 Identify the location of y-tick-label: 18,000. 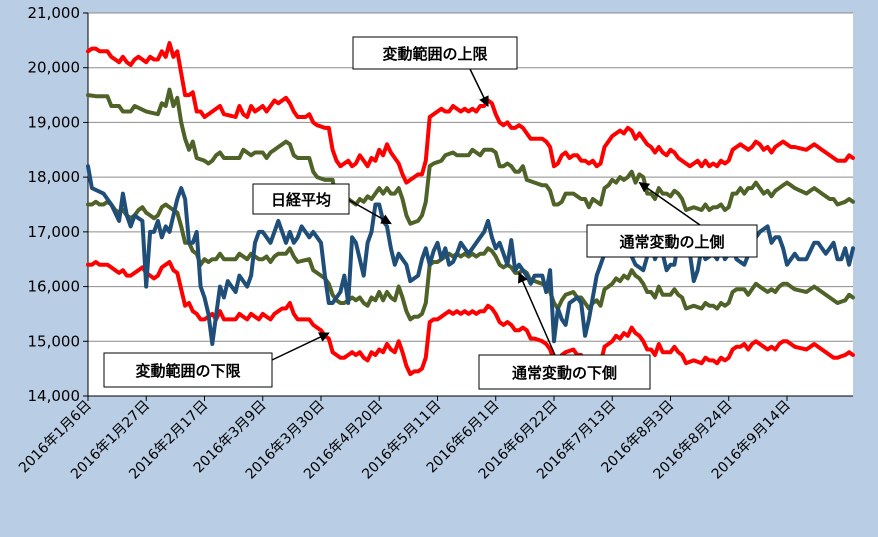
(54, 177).